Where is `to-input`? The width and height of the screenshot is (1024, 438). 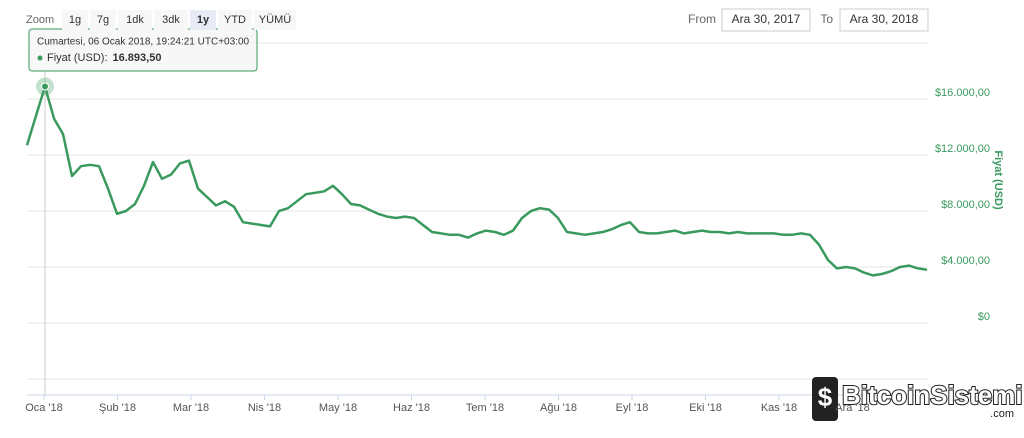 to-input is located at coordinates (884, 20).